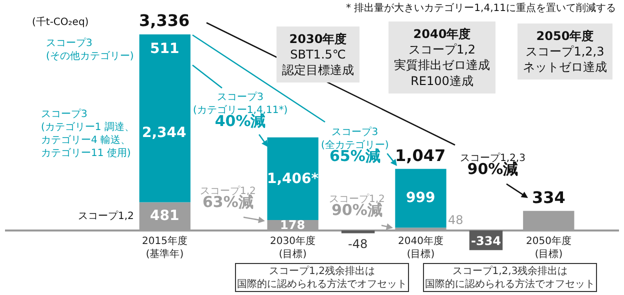 The image size is (624, 295). I want to click on text: * 排出量が大きいカテゴリー1,4,11に重点を置いて削減する, so click(481, 8).